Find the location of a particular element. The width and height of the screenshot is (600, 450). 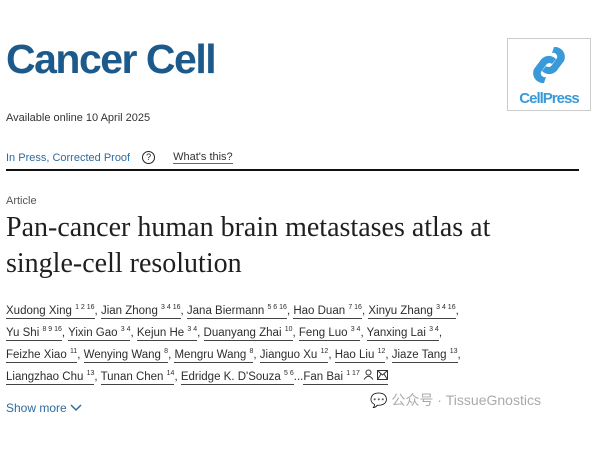

publication-status: In Press, Corrected Proof is located at coordinates (68, 157).